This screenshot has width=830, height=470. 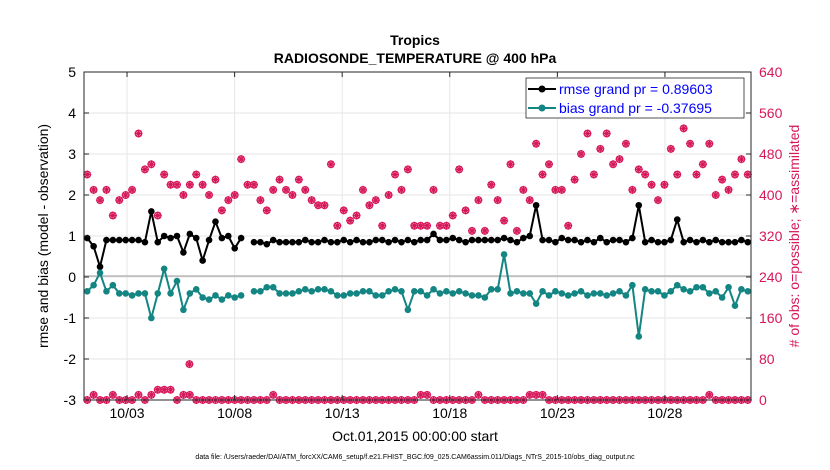 I want to click on rmse-series-layer, so click(x=417, y=236).